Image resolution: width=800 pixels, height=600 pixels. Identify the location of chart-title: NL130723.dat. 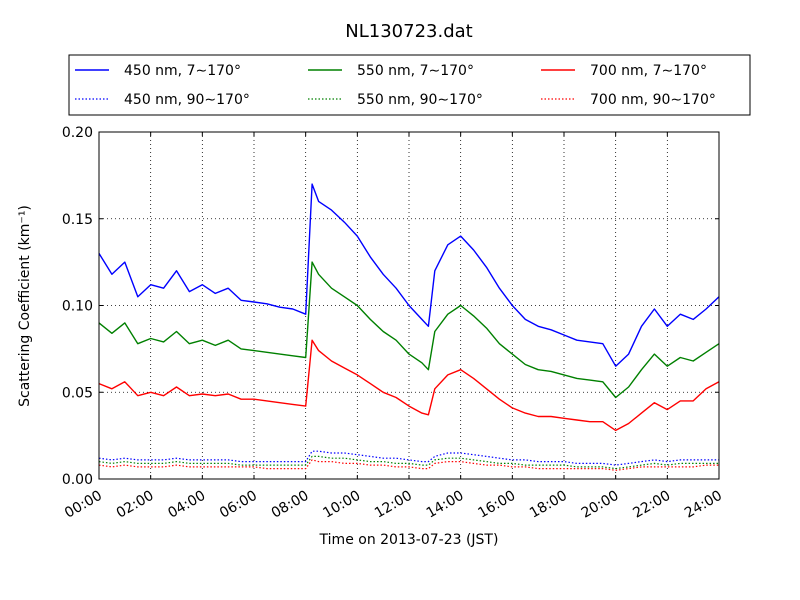
(408, 31).